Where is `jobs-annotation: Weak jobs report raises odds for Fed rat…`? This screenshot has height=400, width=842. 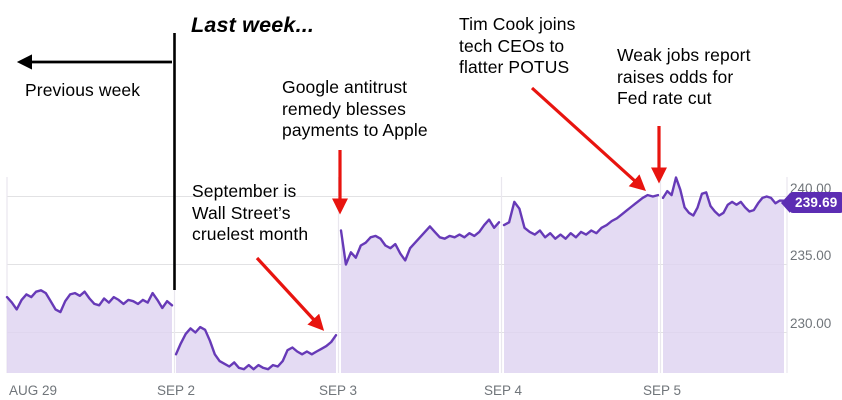
jobs-annotation: Weak jobs report raises odds for Fed rat… is located at coordinates (684, 76).